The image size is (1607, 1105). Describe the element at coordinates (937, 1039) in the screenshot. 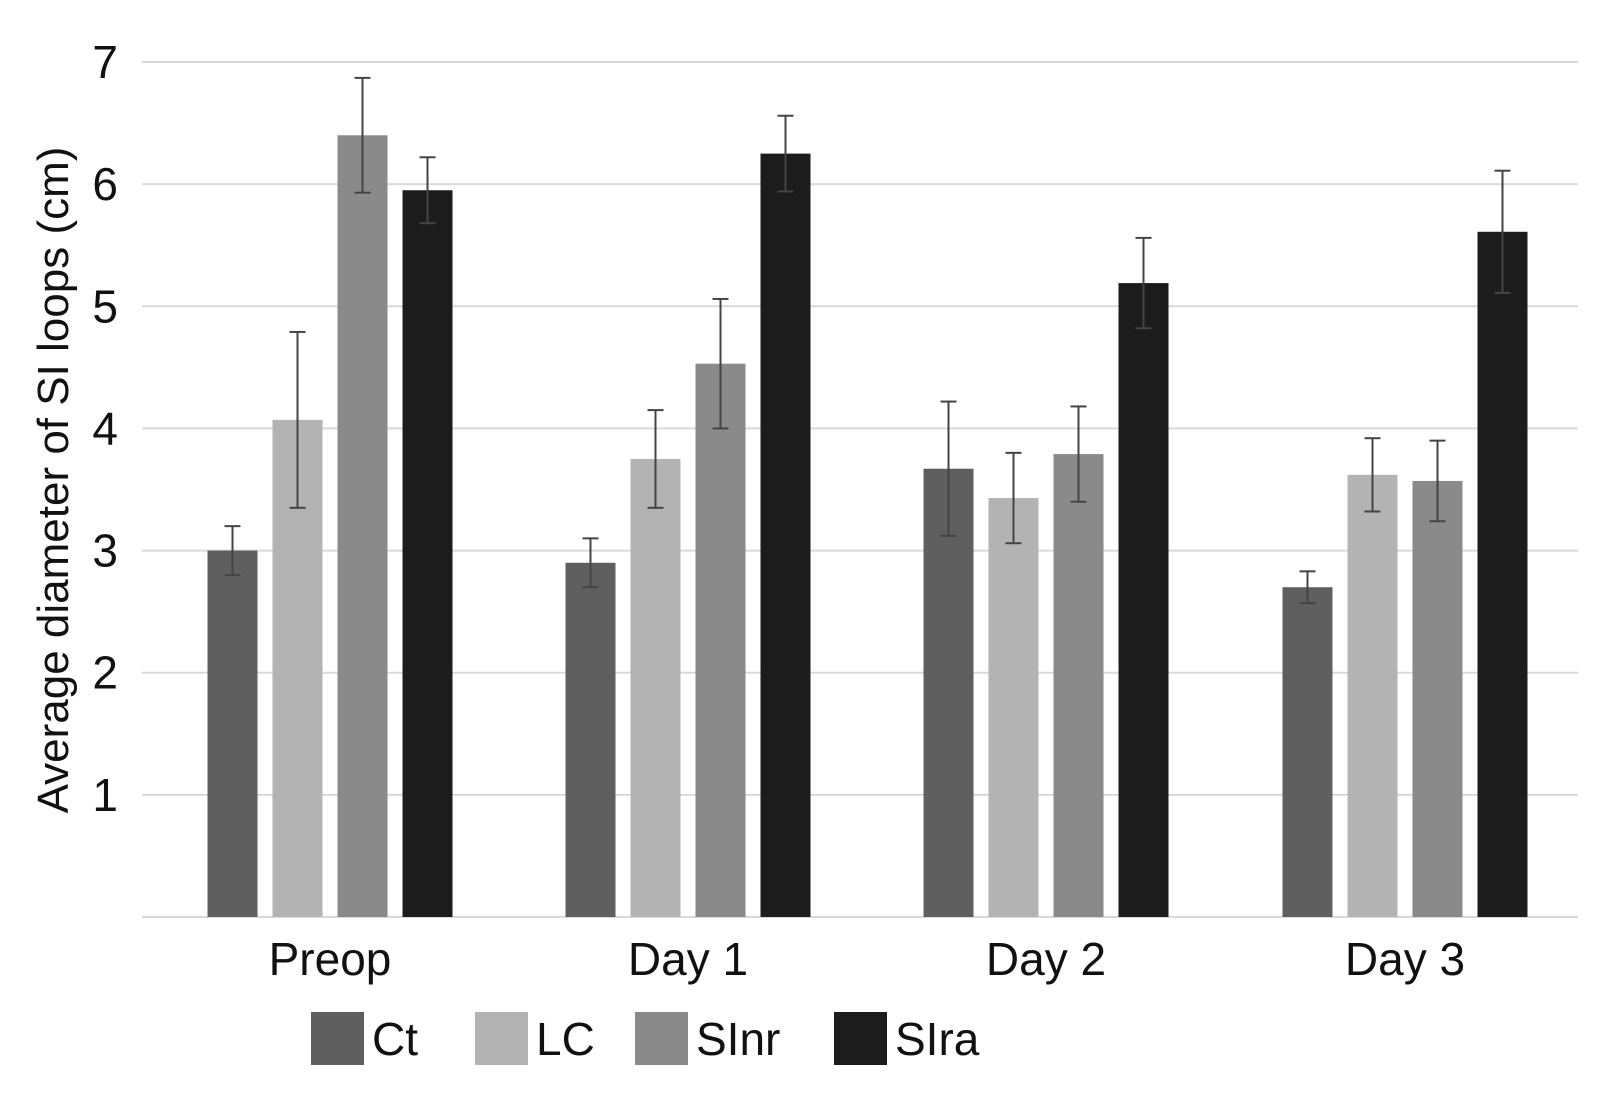

I see `legend-label: SIra` at that location.